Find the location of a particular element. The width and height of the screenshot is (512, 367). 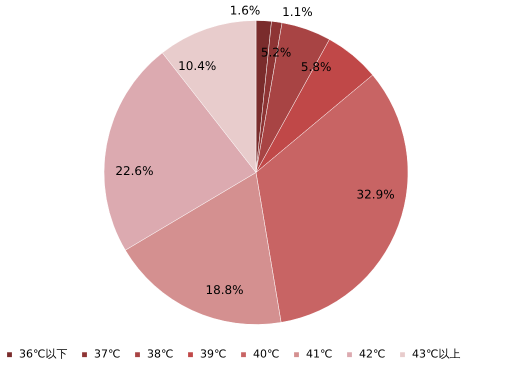

data-label: 1.6% is located at coordinates (245, 11).